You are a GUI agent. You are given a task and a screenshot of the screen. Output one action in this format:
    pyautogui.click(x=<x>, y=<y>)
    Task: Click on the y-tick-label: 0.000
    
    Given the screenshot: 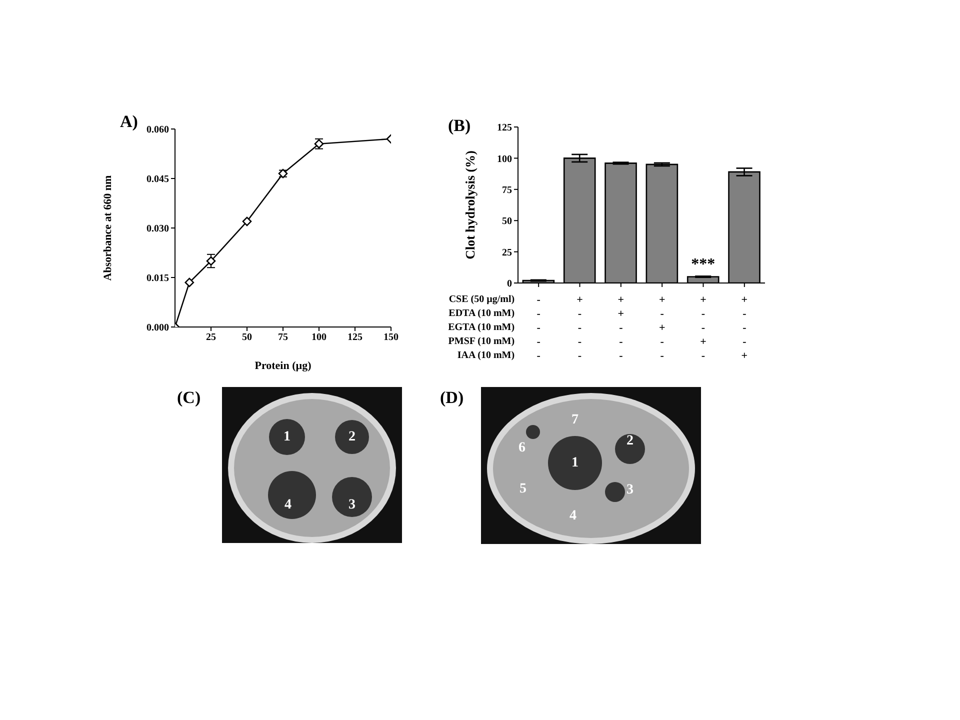 What is the action you would take?
    pyautogui.click(x=157, y=328)
    